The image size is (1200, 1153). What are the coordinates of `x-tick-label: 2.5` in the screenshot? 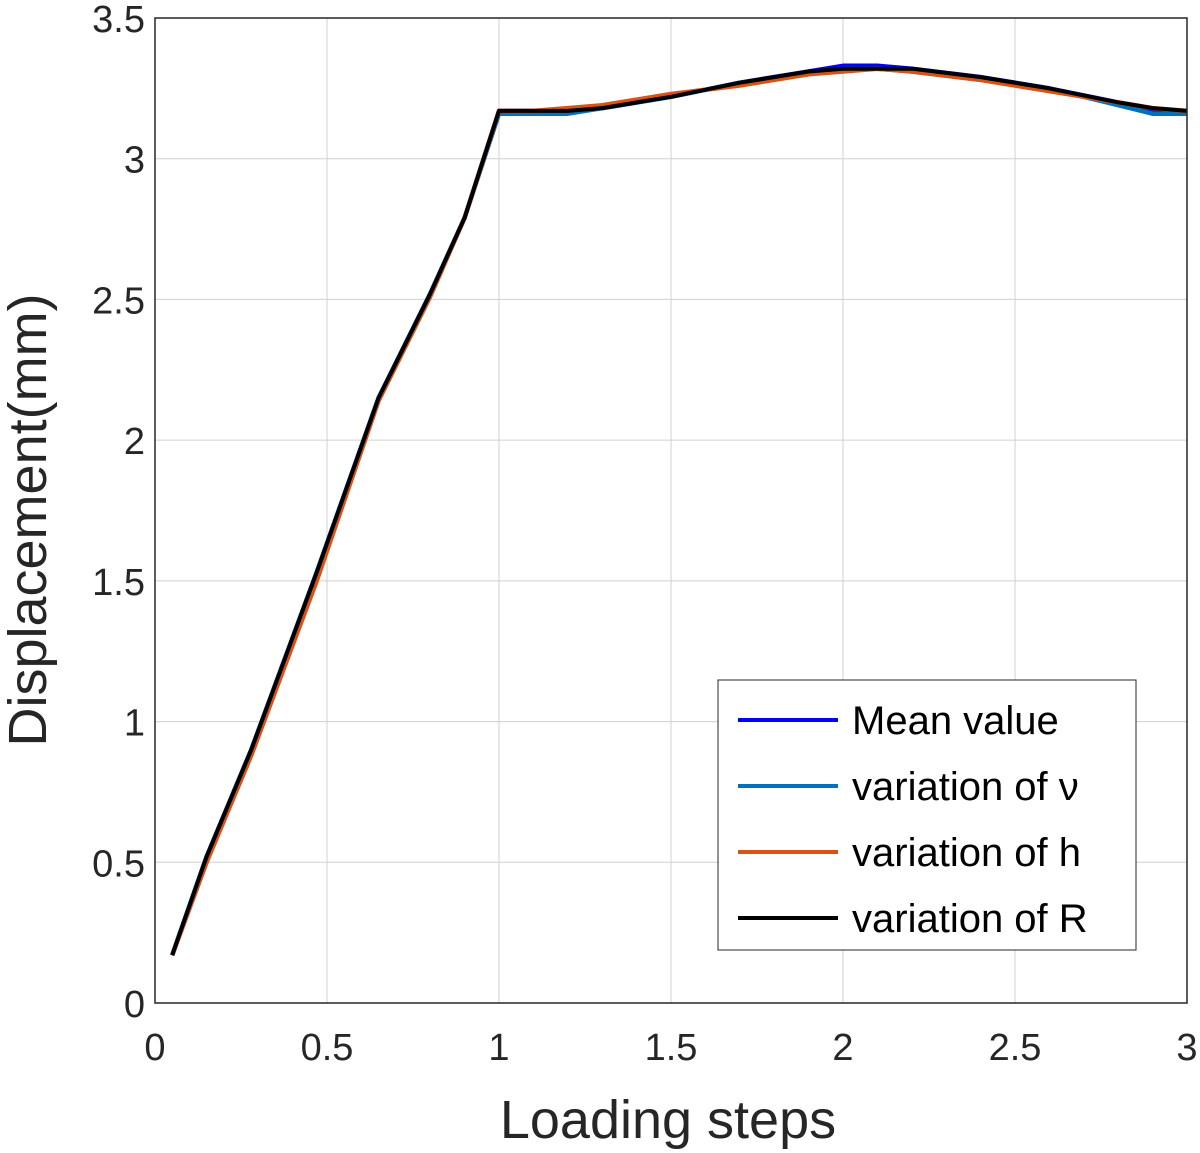 It's located at (1015, 1048).